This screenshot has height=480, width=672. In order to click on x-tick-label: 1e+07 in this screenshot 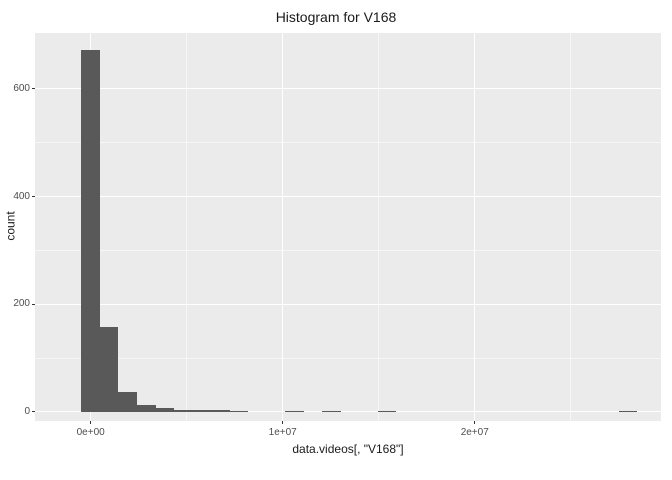, I will do `click(282, 432)`.